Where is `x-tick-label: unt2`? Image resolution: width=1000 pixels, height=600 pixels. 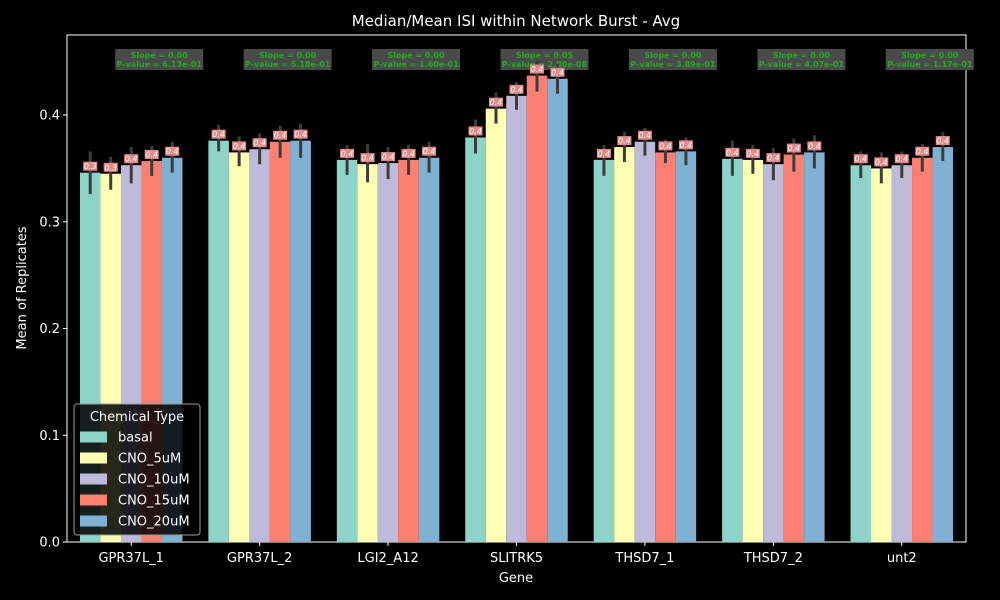 x-tick-label: unt2 is located at coordinates (902, 558).